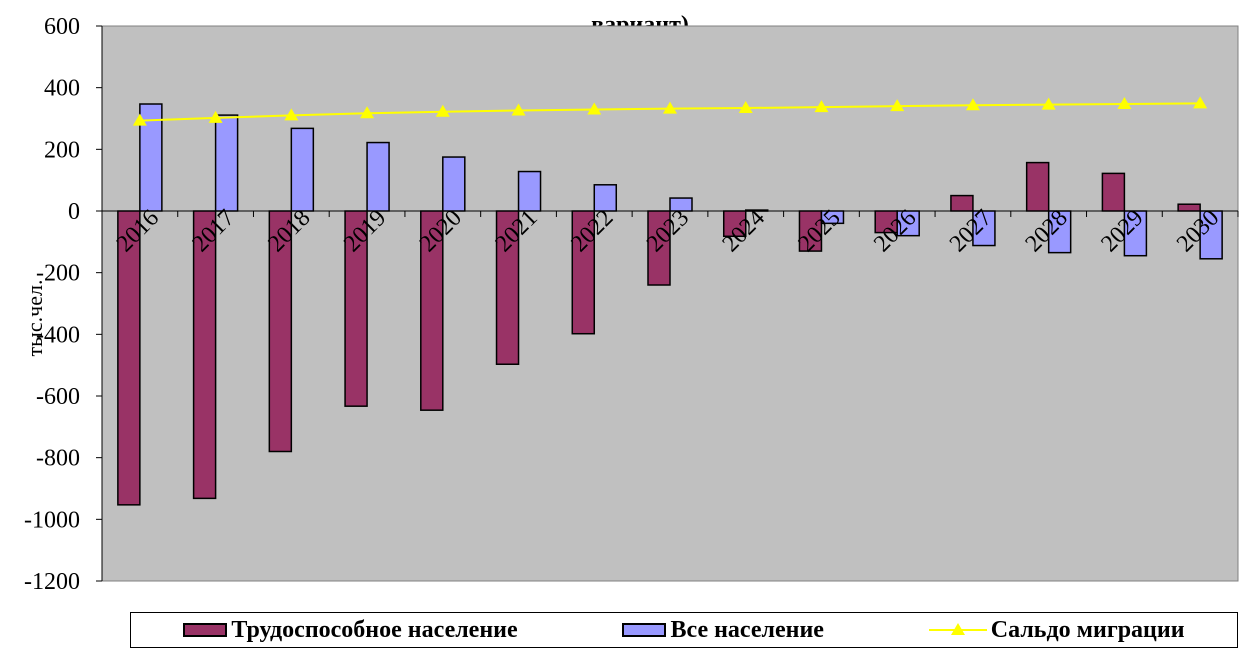  What do you see at coordinates (62, 89) in the screenshot?
I see `y-tick-label: 400` at bounding box center [62, 89].